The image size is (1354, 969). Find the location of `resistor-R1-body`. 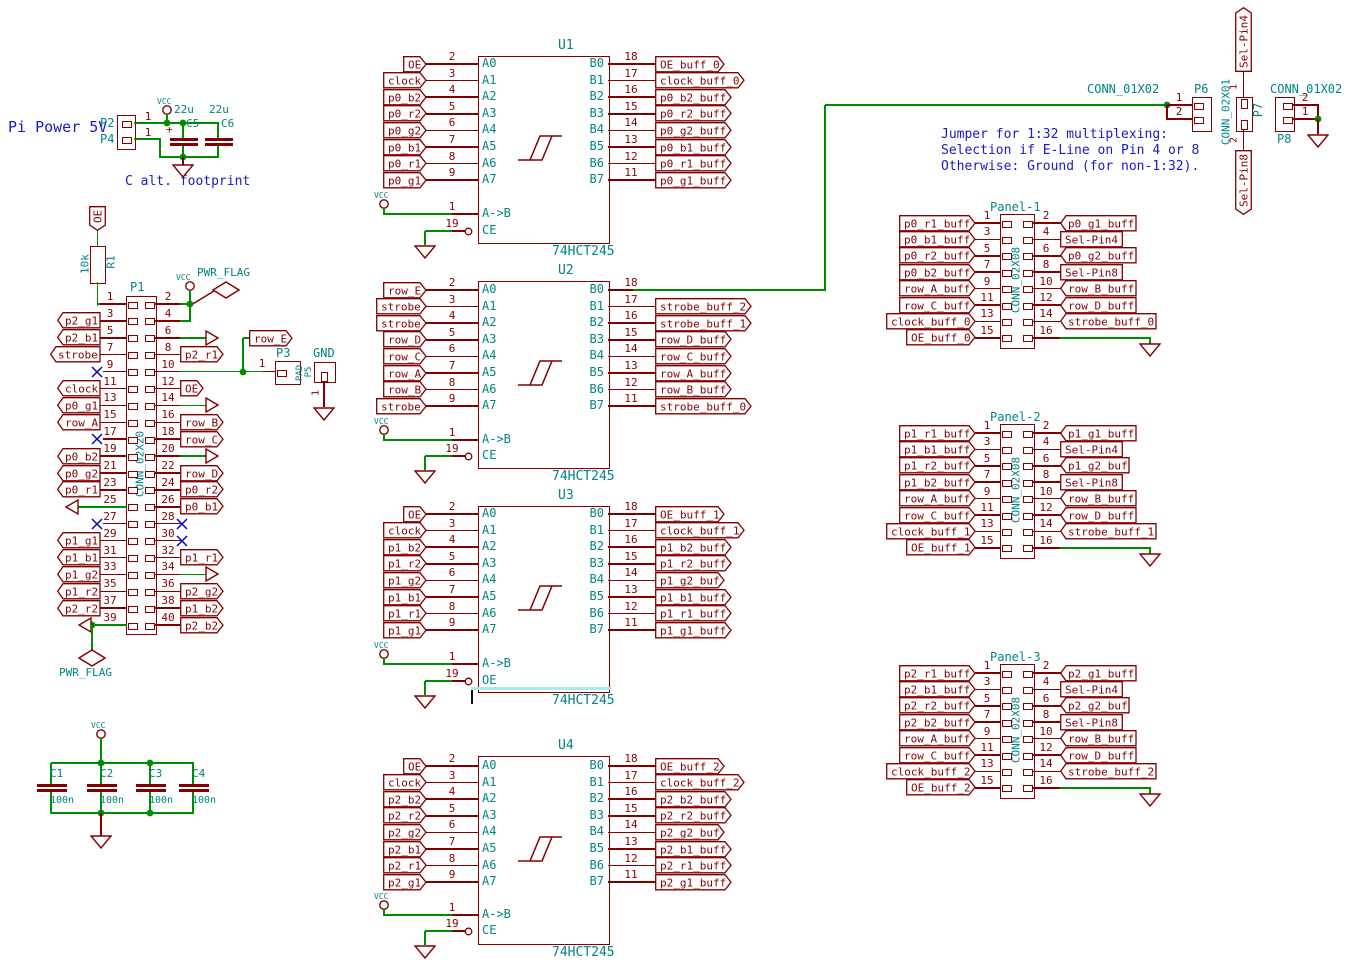

resistor-R1-body is located at coordinates (98, 265).